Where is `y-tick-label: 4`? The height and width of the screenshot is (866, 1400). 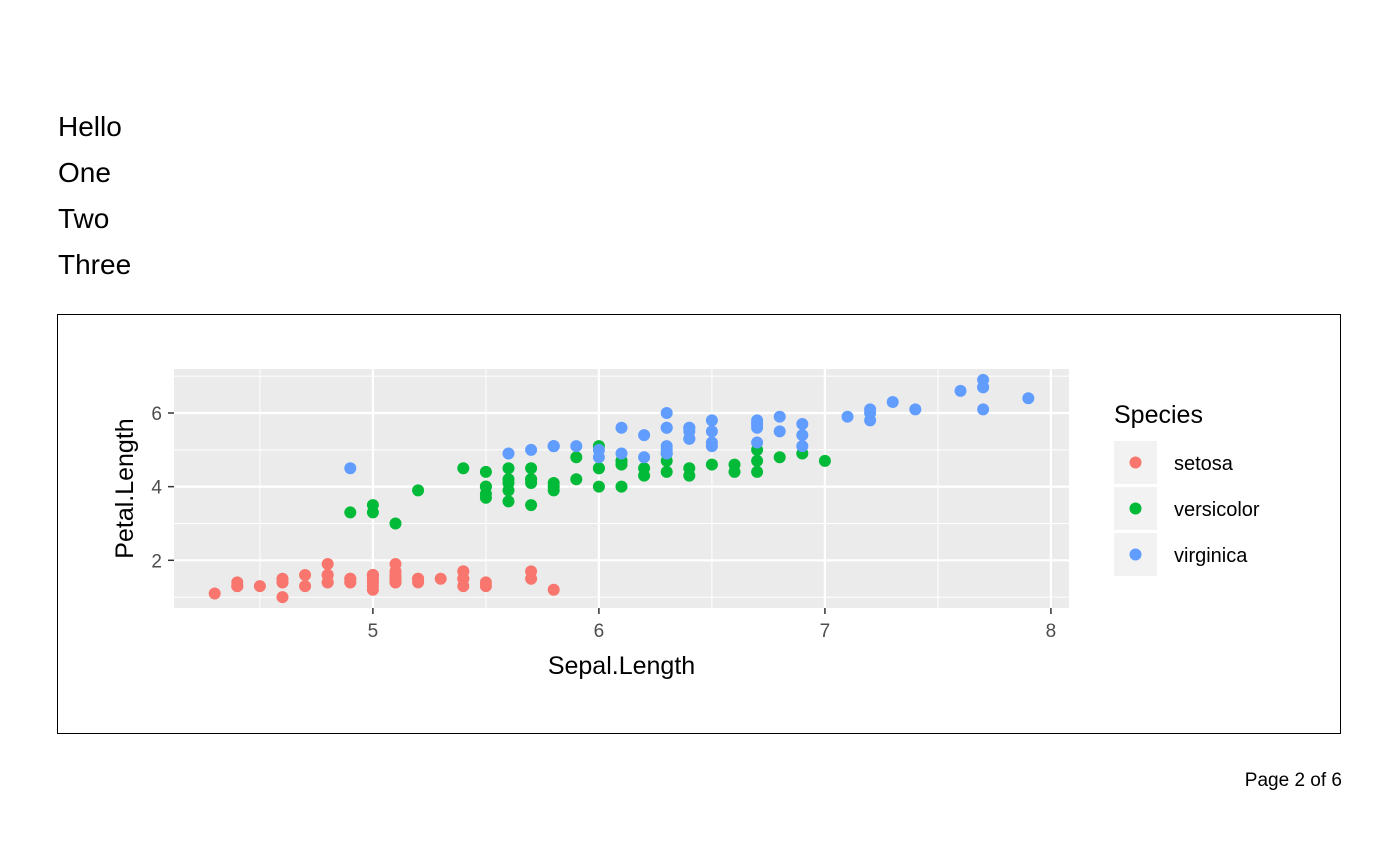
y-tick-label: 4 is located at coordinates (156, 488).